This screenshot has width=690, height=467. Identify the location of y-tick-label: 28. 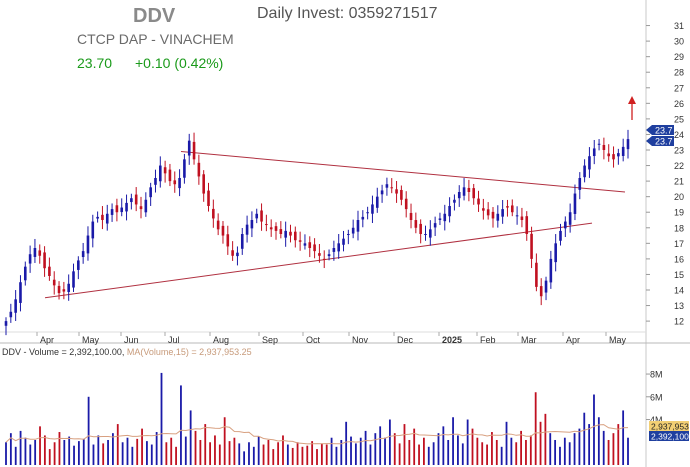
(679, 73).